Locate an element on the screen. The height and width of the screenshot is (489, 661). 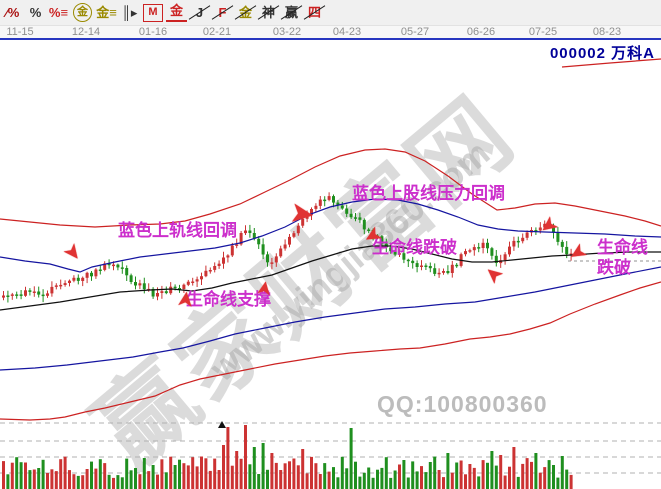
annotation-lifeline-break: 生命线跌破 is located at coordinates (414, 247).